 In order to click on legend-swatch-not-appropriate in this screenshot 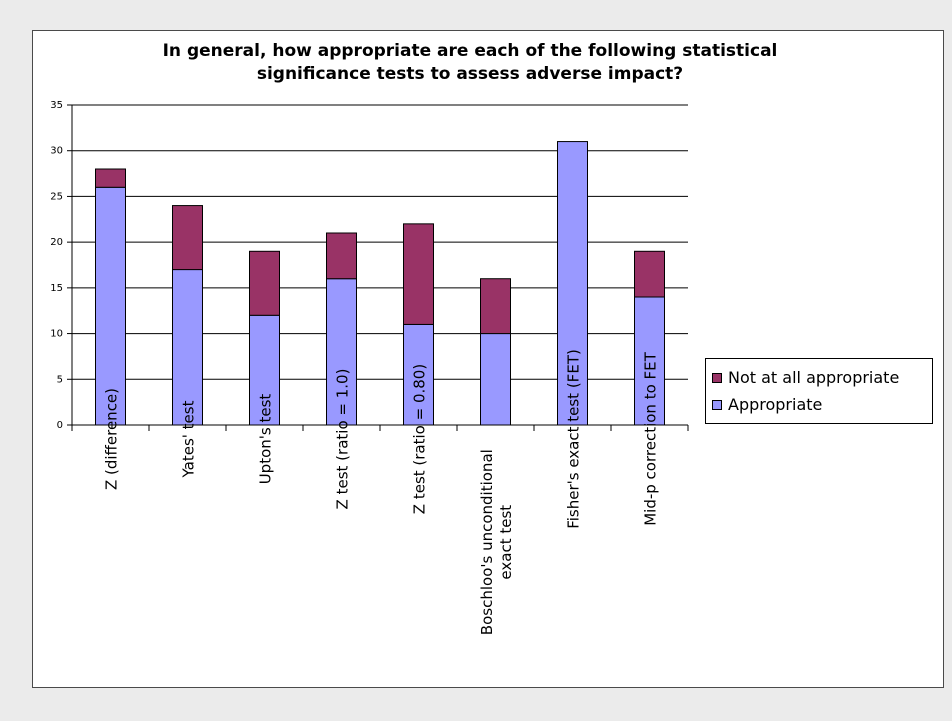, I will do `click(717, 377)`.